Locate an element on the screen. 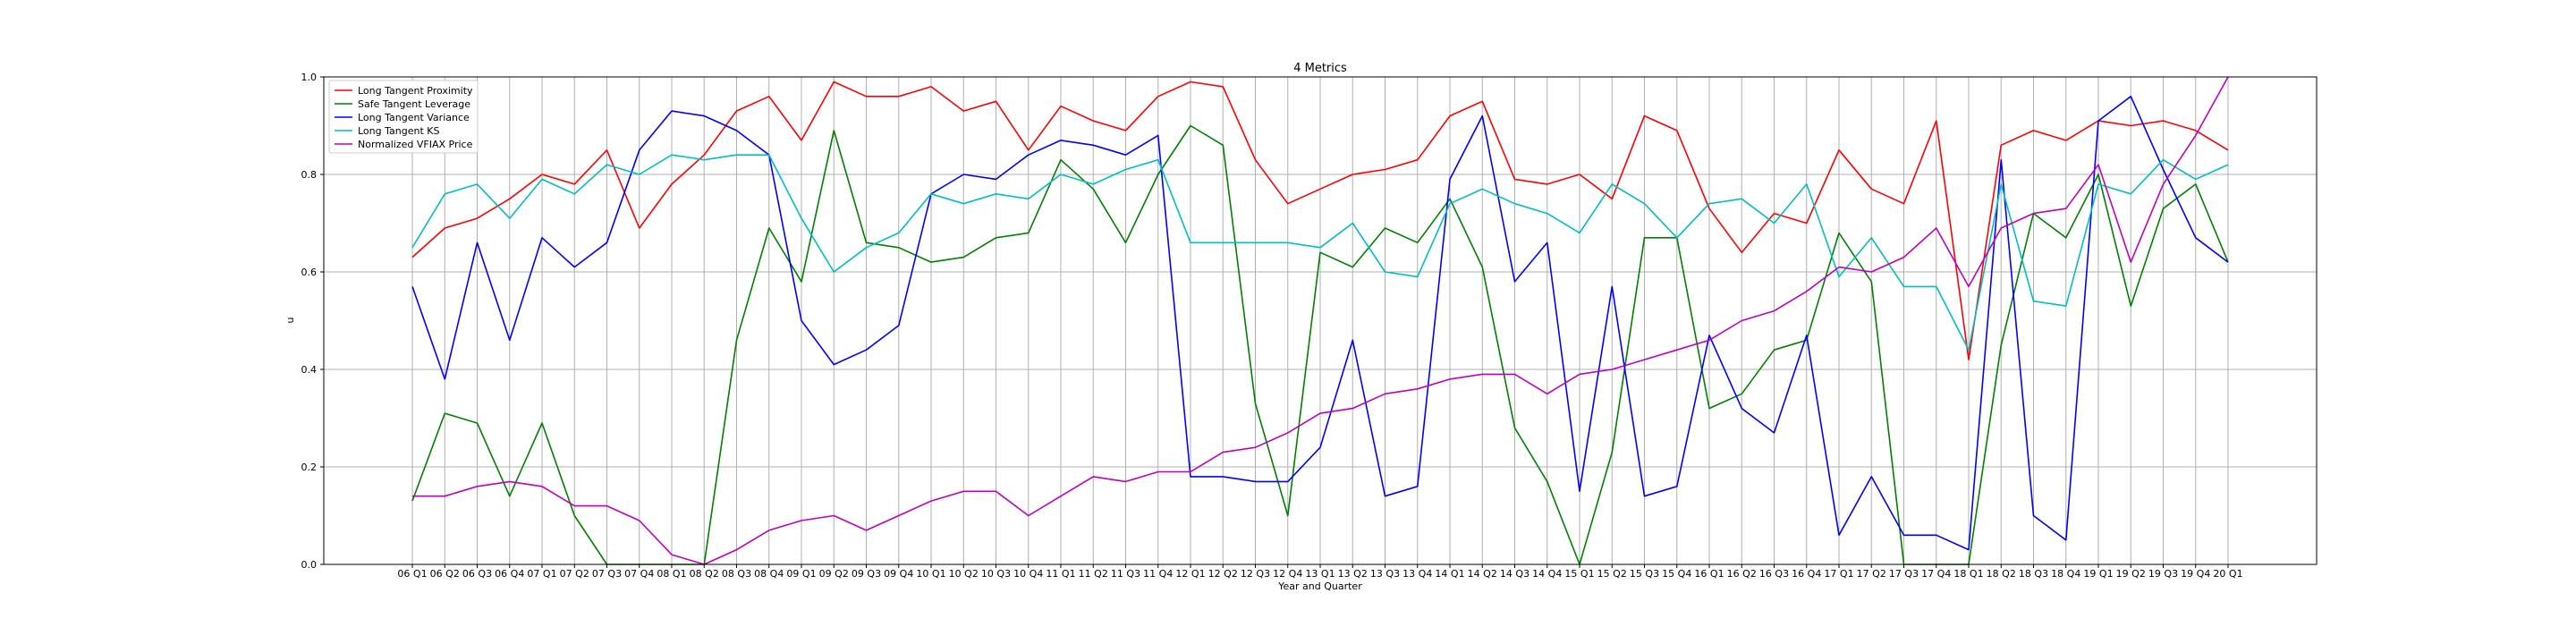 The width and height of the screenshot is (2576, 644). x-tick-label: 11 Q2 is located at coordinates (1093, 574).